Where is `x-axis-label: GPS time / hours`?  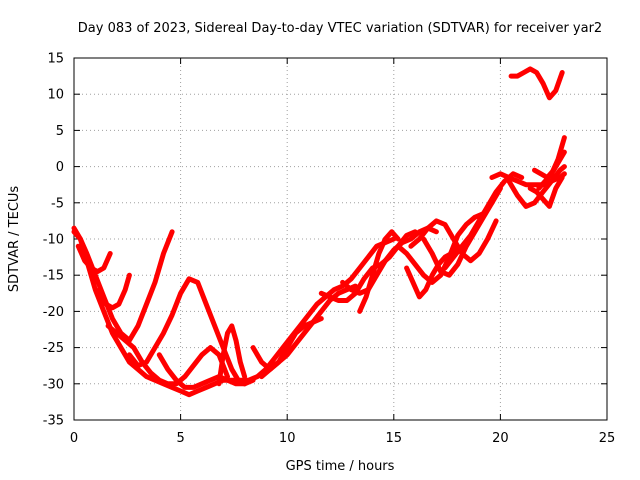
x-axis-label: GPS time / hours is located at coordinates (340, 466).